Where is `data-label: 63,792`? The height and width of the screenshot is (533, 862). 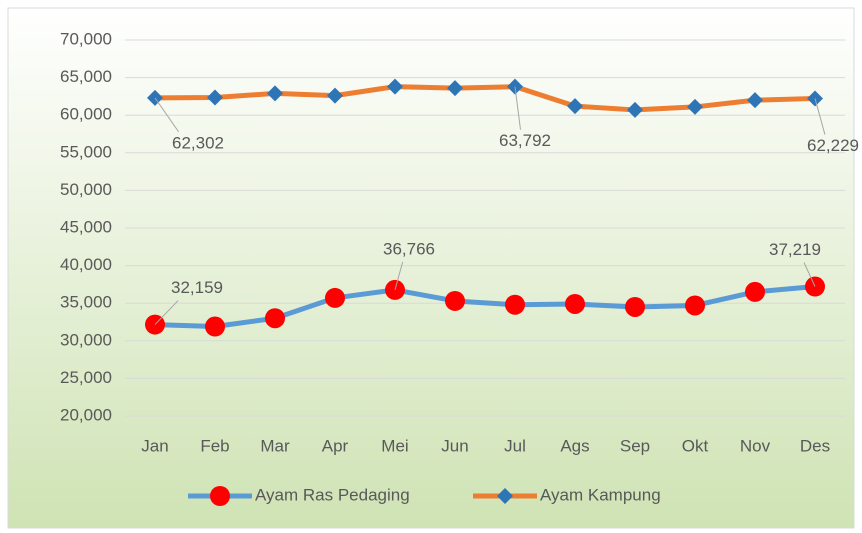
data-label: 63,792 is located at coordinates (525, 140).